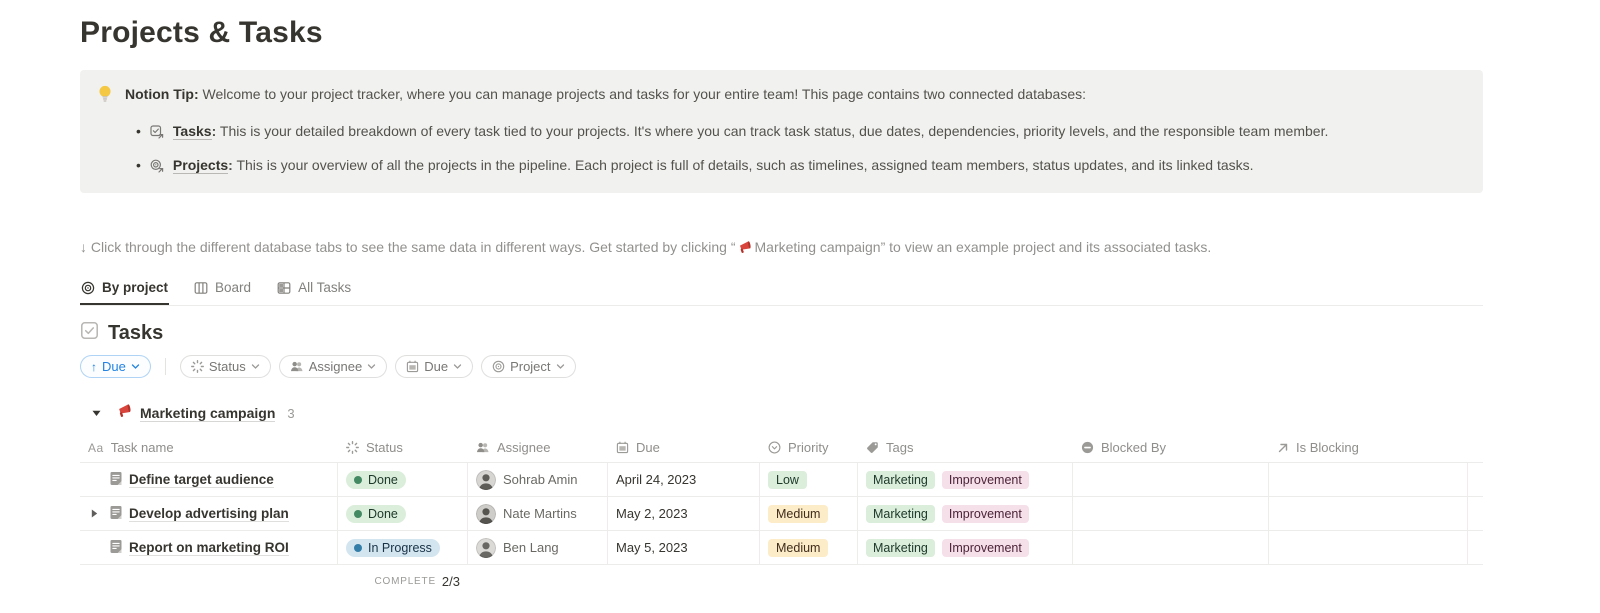  What do you see at coordinates (1171, 447) in the screenshot?
I see `column-header-blocked-by: Blocked By` at bounding box center [1171, 447].